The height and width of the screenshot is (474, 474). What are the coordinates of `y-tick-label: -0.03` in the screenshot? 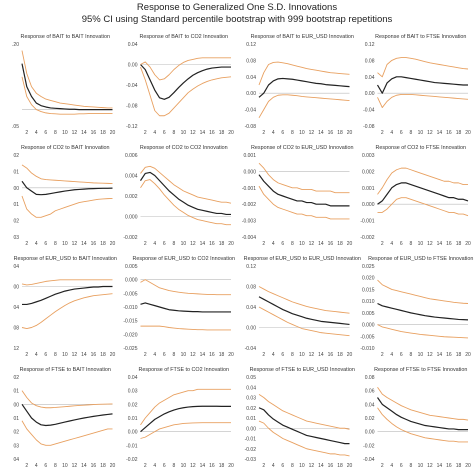 It's located at (251, 460).